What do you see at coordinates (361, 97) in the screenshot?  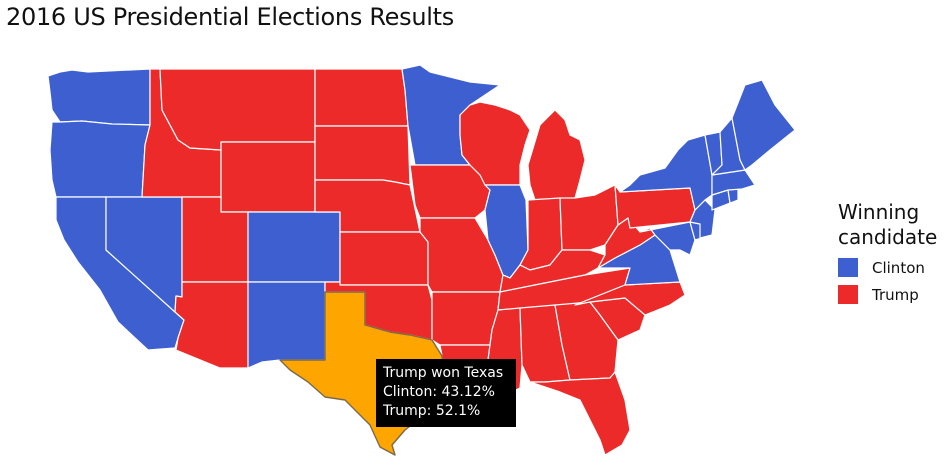 I see `state-north-dakota` at bounding box center [361, 97].